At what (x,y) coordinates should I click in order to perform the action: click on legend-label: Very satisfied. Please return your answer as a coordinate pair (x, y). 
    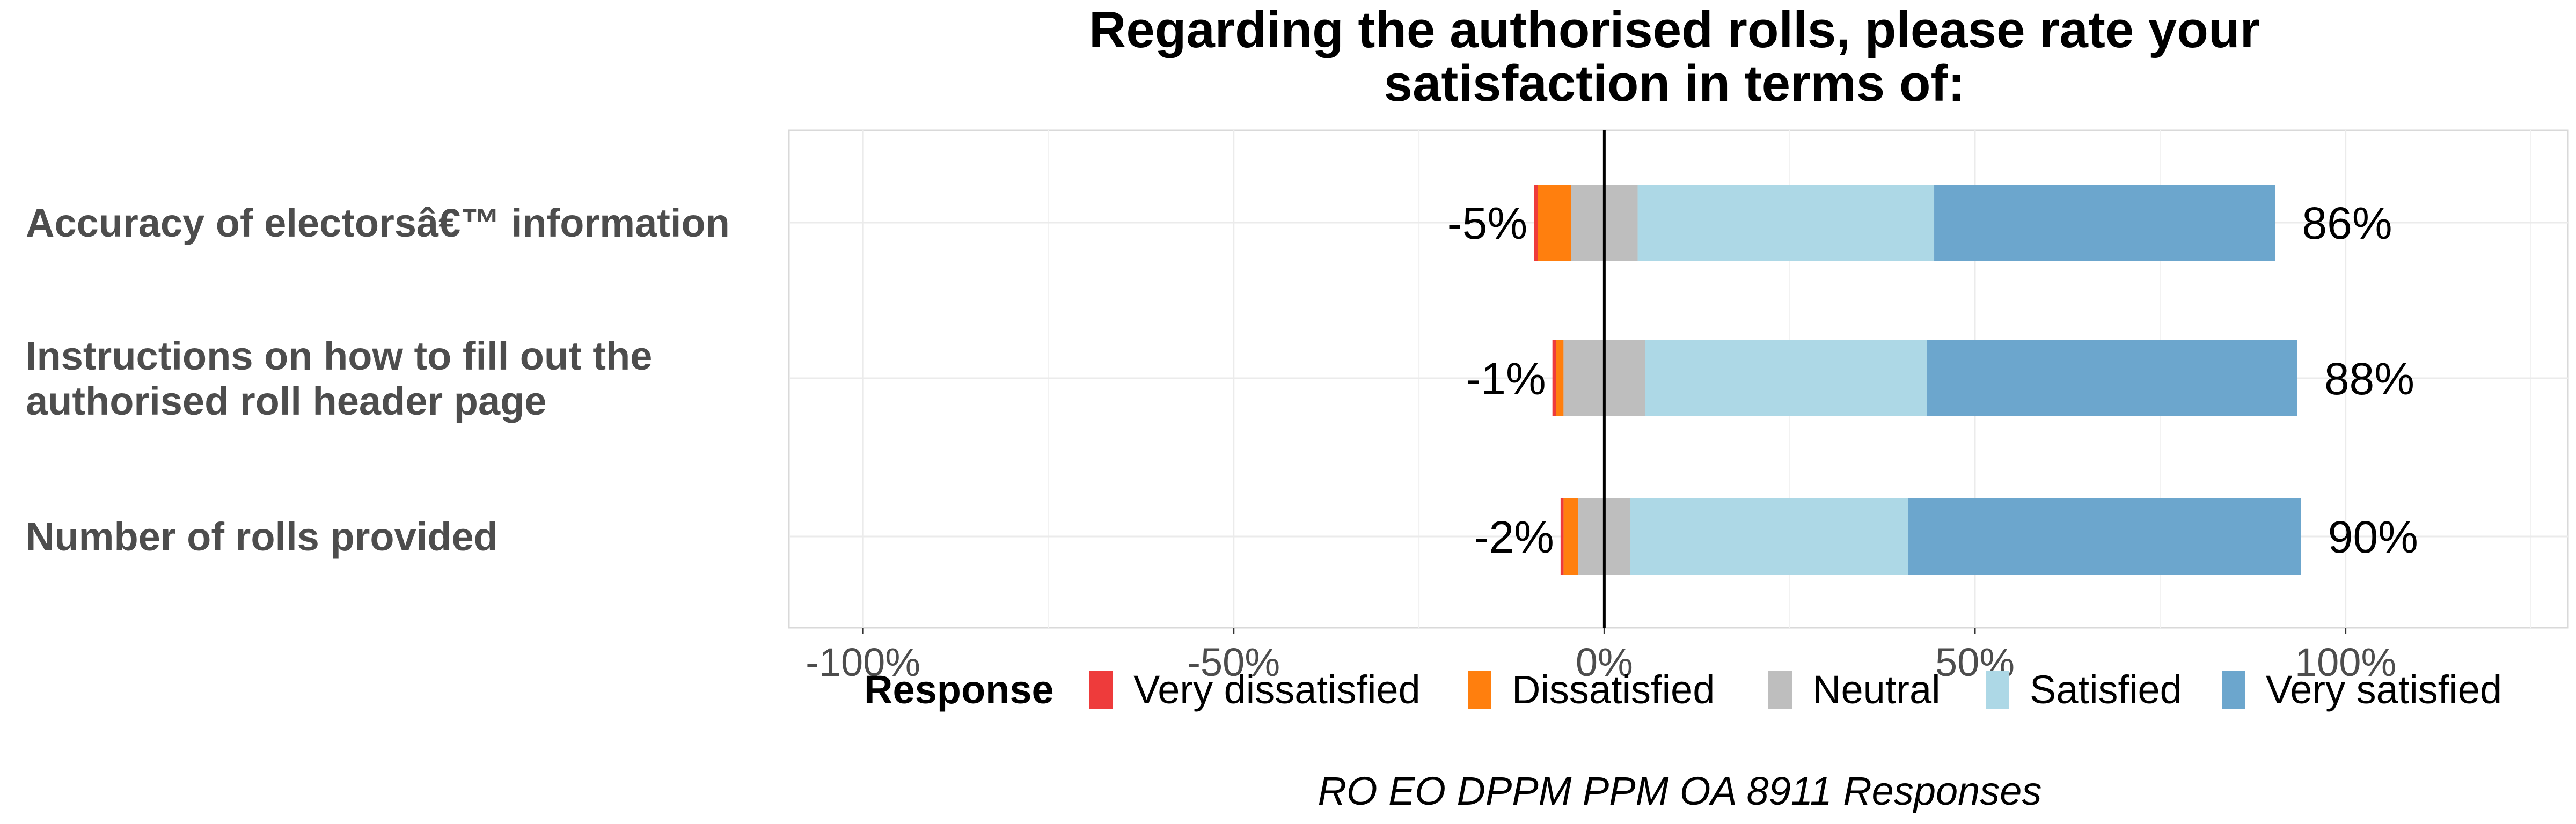
    Looking at the image, I should click on (2384, 690).